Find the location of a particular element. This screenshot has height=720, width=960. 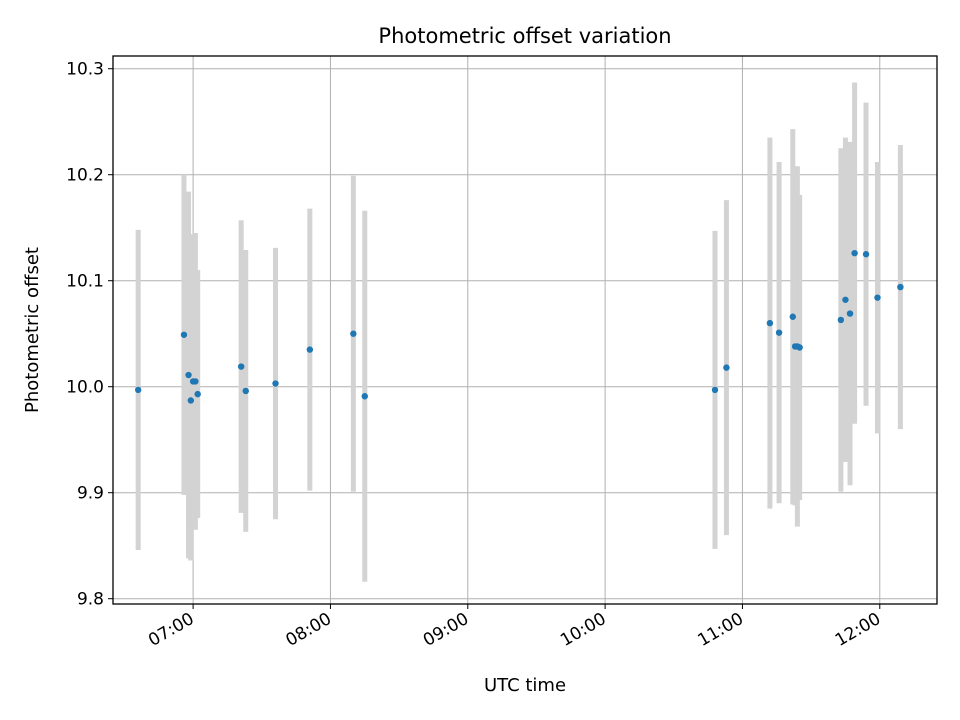

y-tick-label: 10.2 is located at coordinates (85, 176).